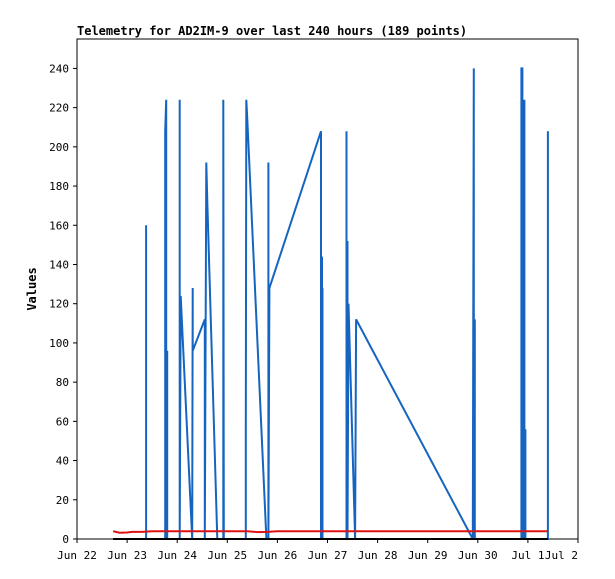 Image resolution: width=615 pixels, height=579 pixels. What do you see at coordinates (59, 68) in the screenshot?
I see `y-tick-label: 240` at bounding box center [59, 68].